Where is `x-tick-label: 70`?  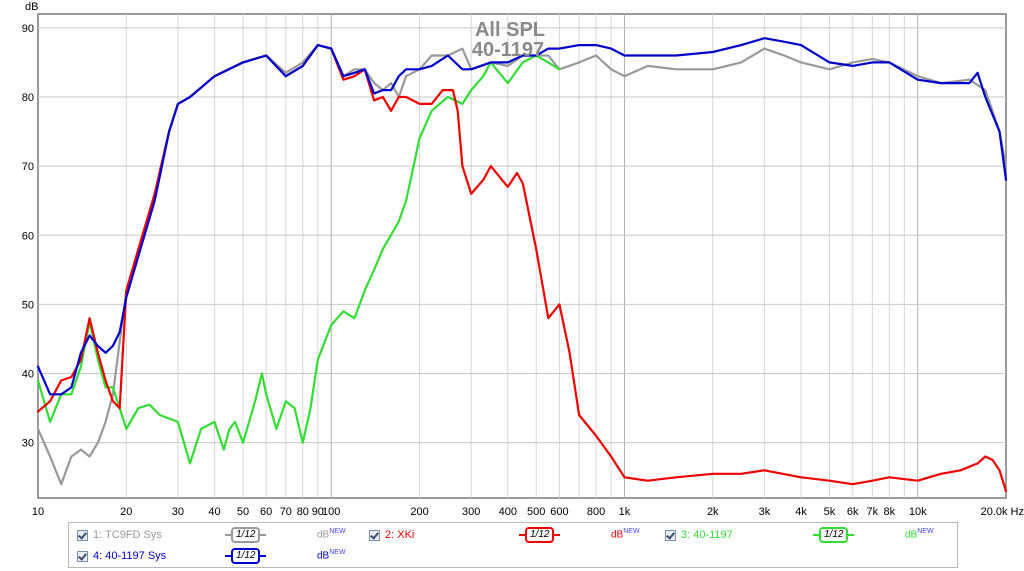 x-tick-label: 70 is located at coordinates (286, 512).